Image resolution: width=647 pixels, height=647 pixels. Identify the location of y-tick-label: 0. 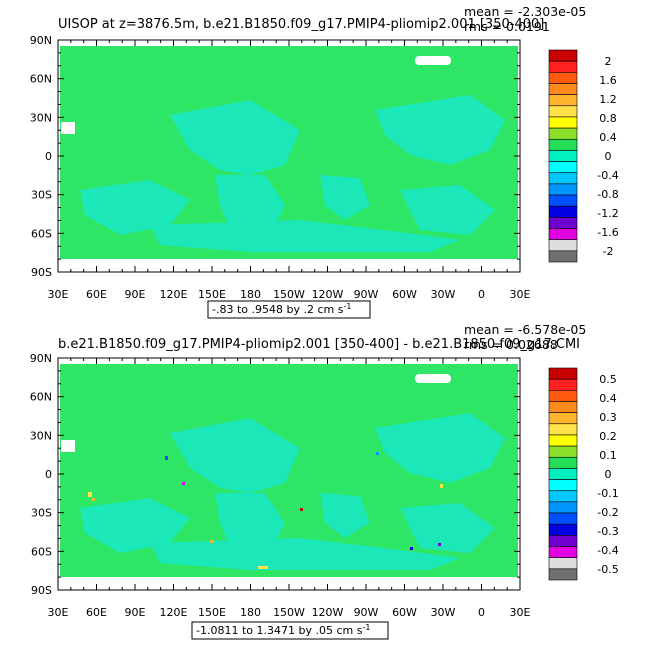
(48, 156).